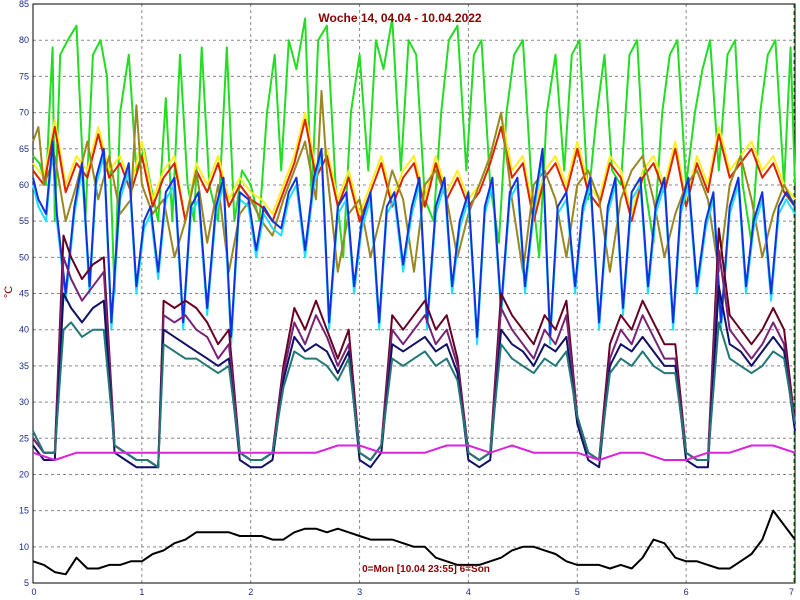 Image resolution: width=800 pixels, height=600 pixels. Describe the element at coordinates (24, 40) in the screenshot. I see `y-tick-label: 80` at that location.